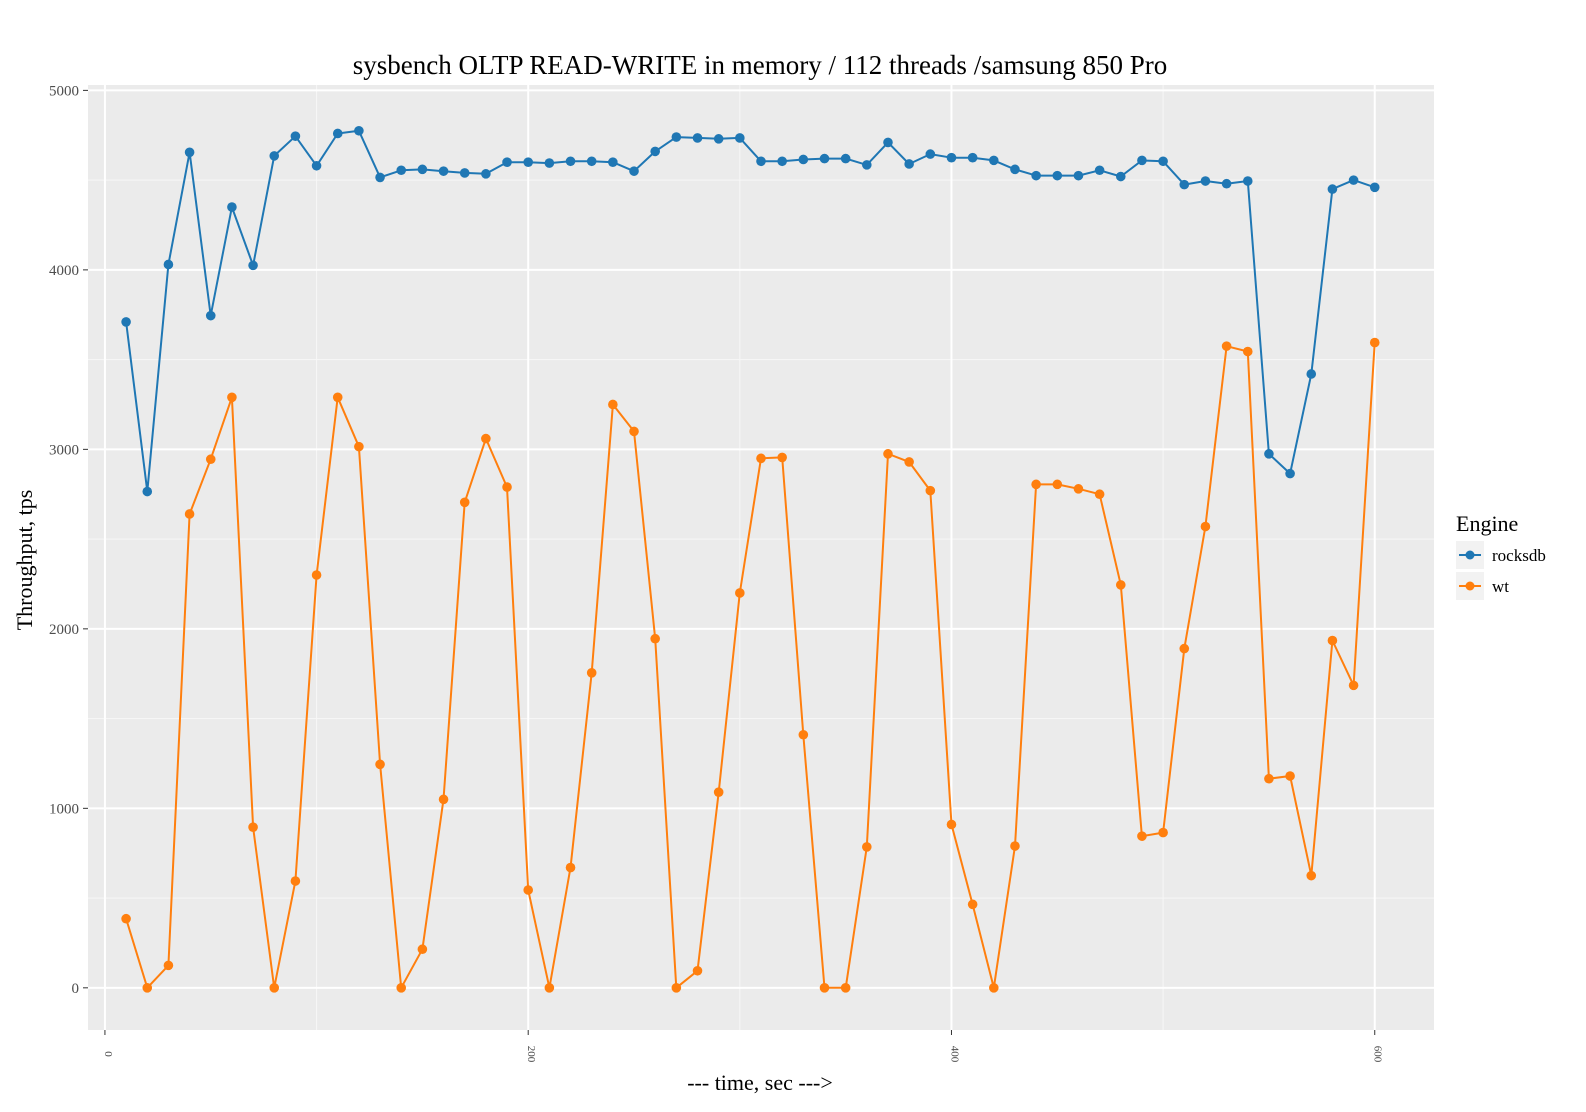  Describe the element at coordinates (1500, 586) in the screenshot. I see `legend-label-wt: wt` at that location.